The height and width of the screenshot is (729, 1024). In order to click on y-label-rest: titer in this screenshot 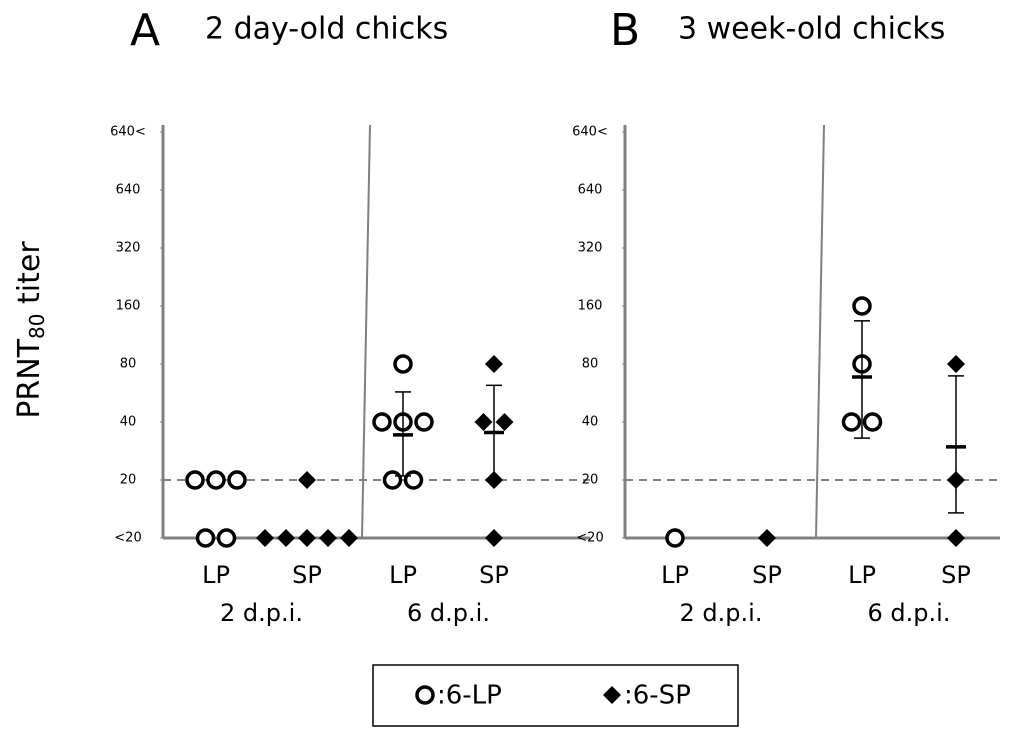, I will do `click(29, 277)`.